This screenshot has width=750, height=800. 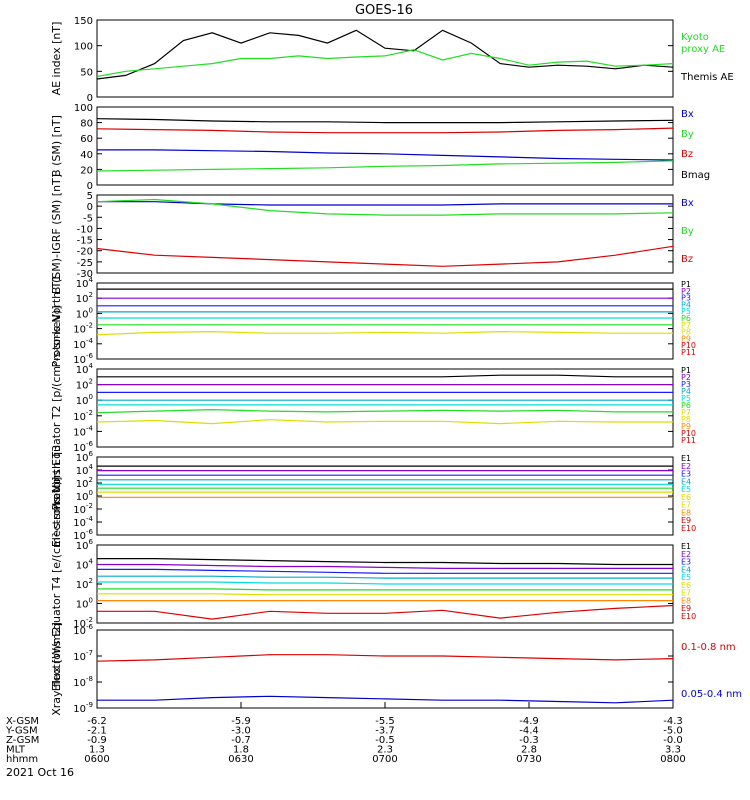 I want to click on x-row-value: 0730, so click(x=528, y=759).